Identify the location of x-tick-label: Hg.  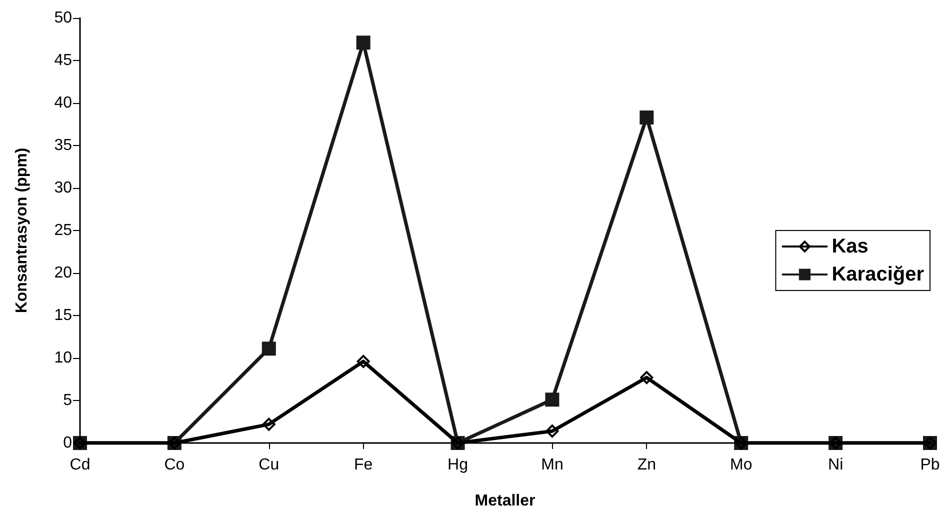
(458, 465).